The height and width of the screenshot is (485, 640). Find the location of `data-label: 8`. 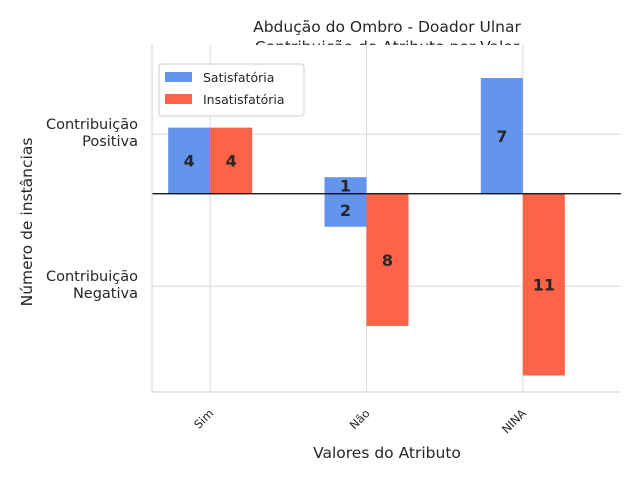

data-label: 8 is located at coordinates (387, 260).